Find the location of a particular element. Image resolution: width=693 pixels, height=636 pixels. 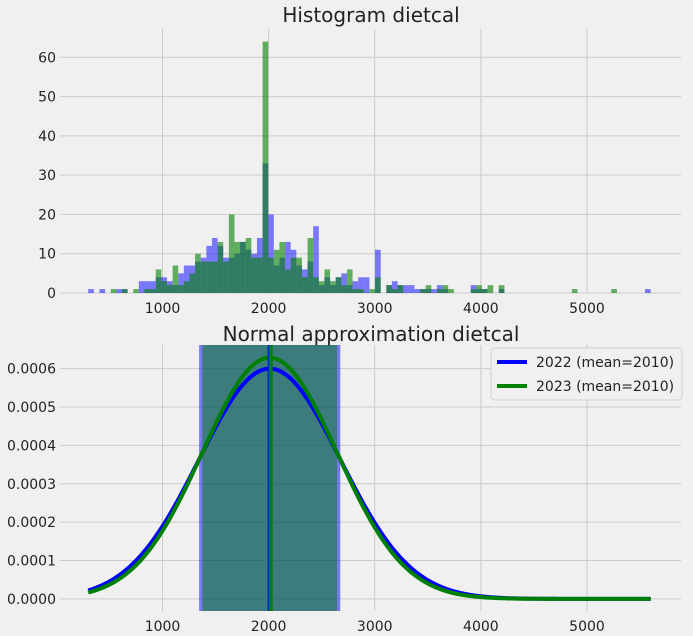

y-tick-label: 0.0000 is located at coordinates (31, 600).